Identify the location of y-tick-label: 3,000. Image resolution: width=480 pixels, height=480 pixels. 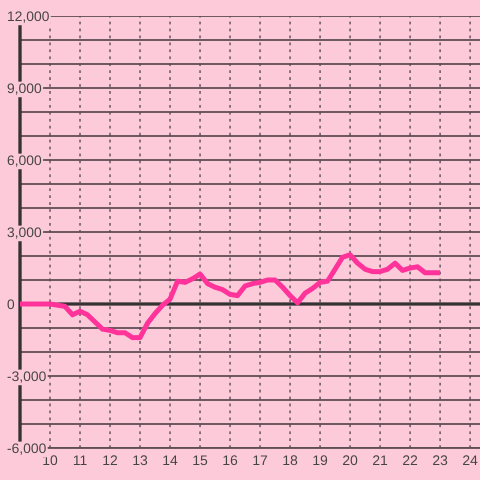
(24, 233).